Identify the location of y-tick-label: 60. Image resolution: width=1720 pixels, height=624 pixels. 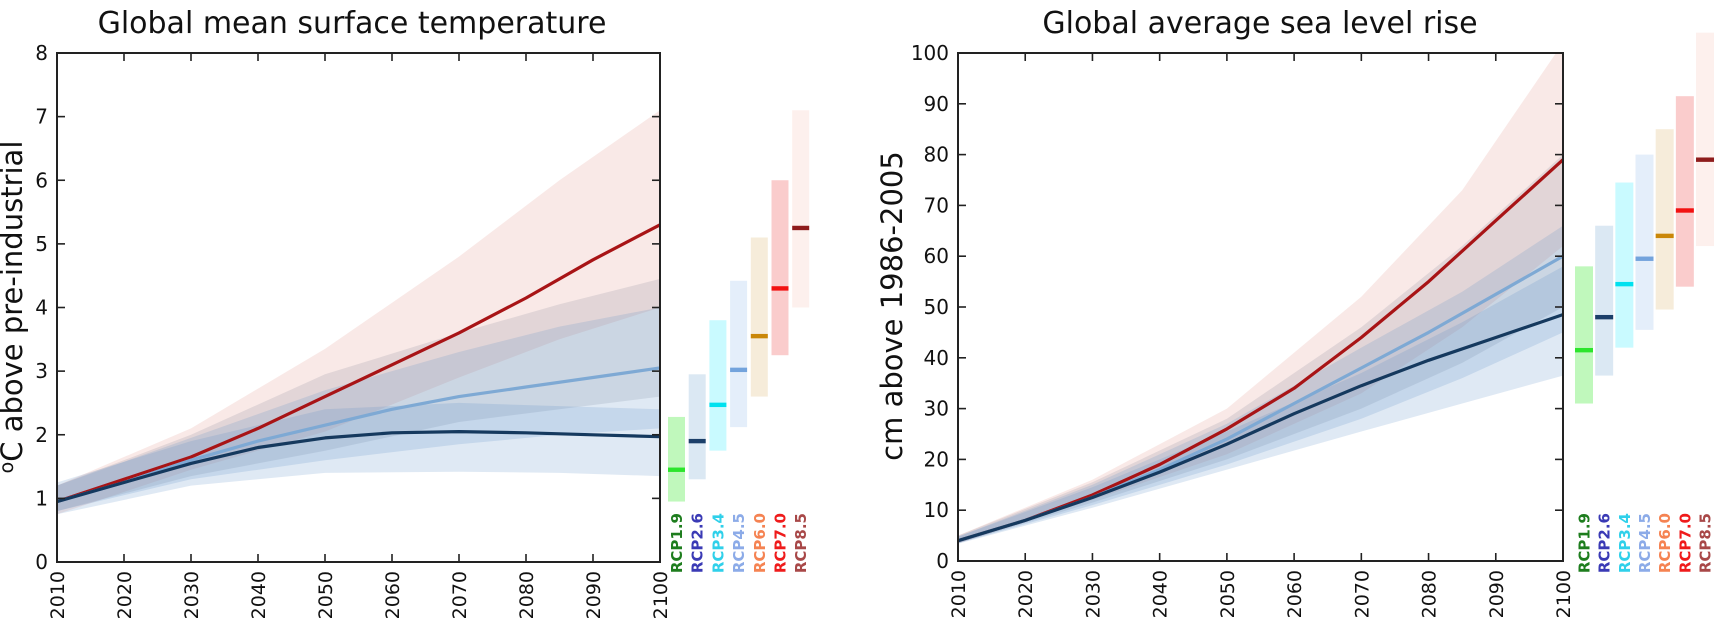
(936, 256).